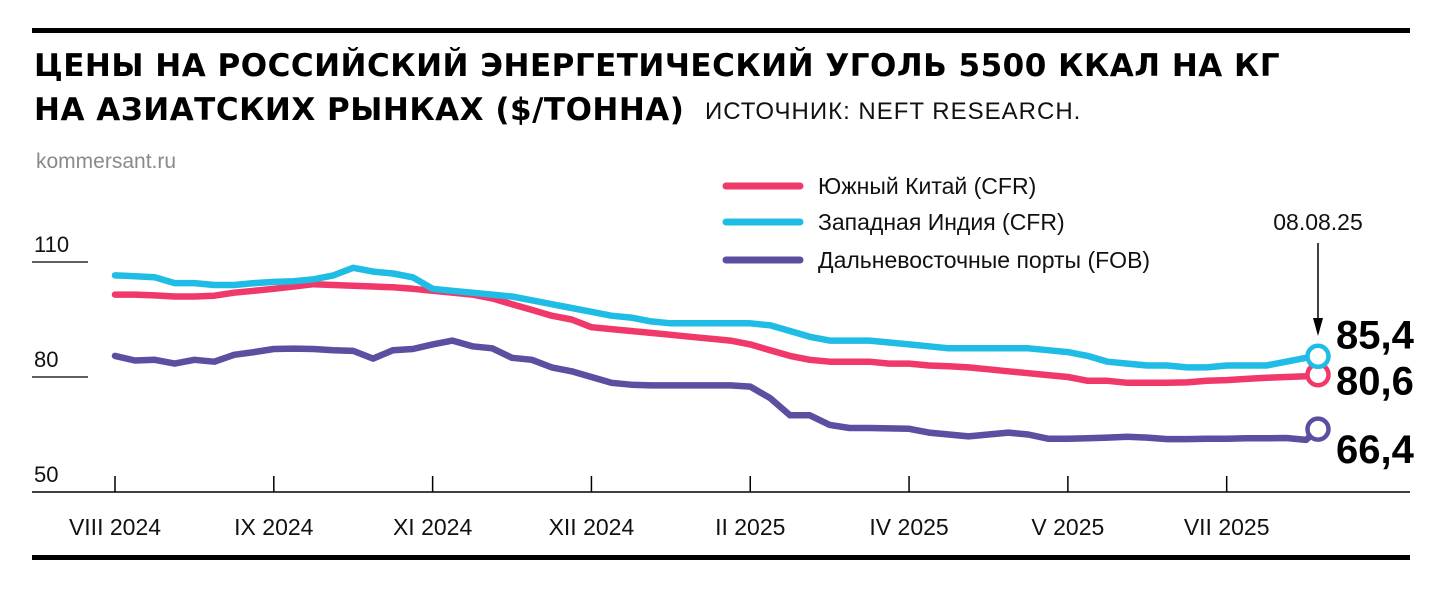 Image resolution: width=1440 pixels, height=593 pixels. I want to click on x-tick-label: IV 2025, so click(908, 527).